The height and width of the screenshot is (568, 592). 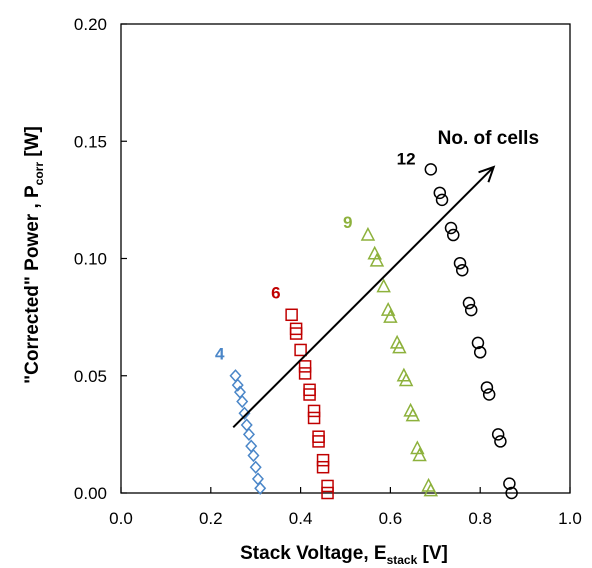 What do you see at coordinates (90, 259) in the screenshot?
I see `y-tick-label: 0.10` at bounding box center [90, 259].